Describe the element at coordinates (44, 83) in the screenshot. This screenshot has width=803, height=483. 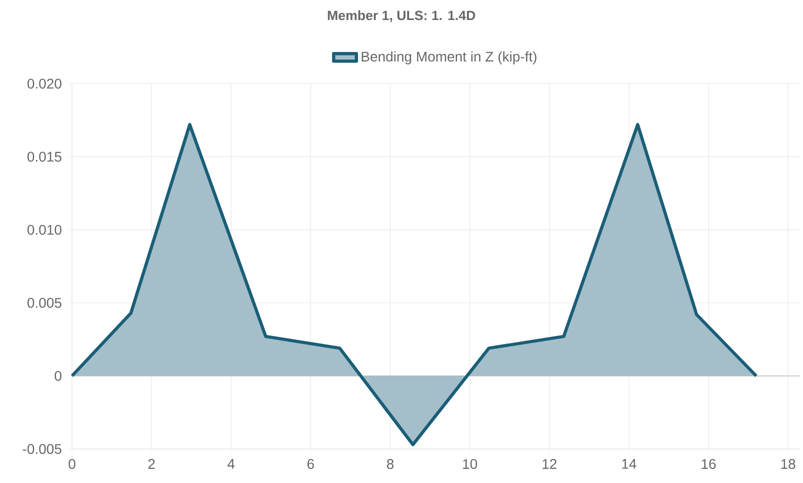
I see `y-tick-label: 0.020` at that location.